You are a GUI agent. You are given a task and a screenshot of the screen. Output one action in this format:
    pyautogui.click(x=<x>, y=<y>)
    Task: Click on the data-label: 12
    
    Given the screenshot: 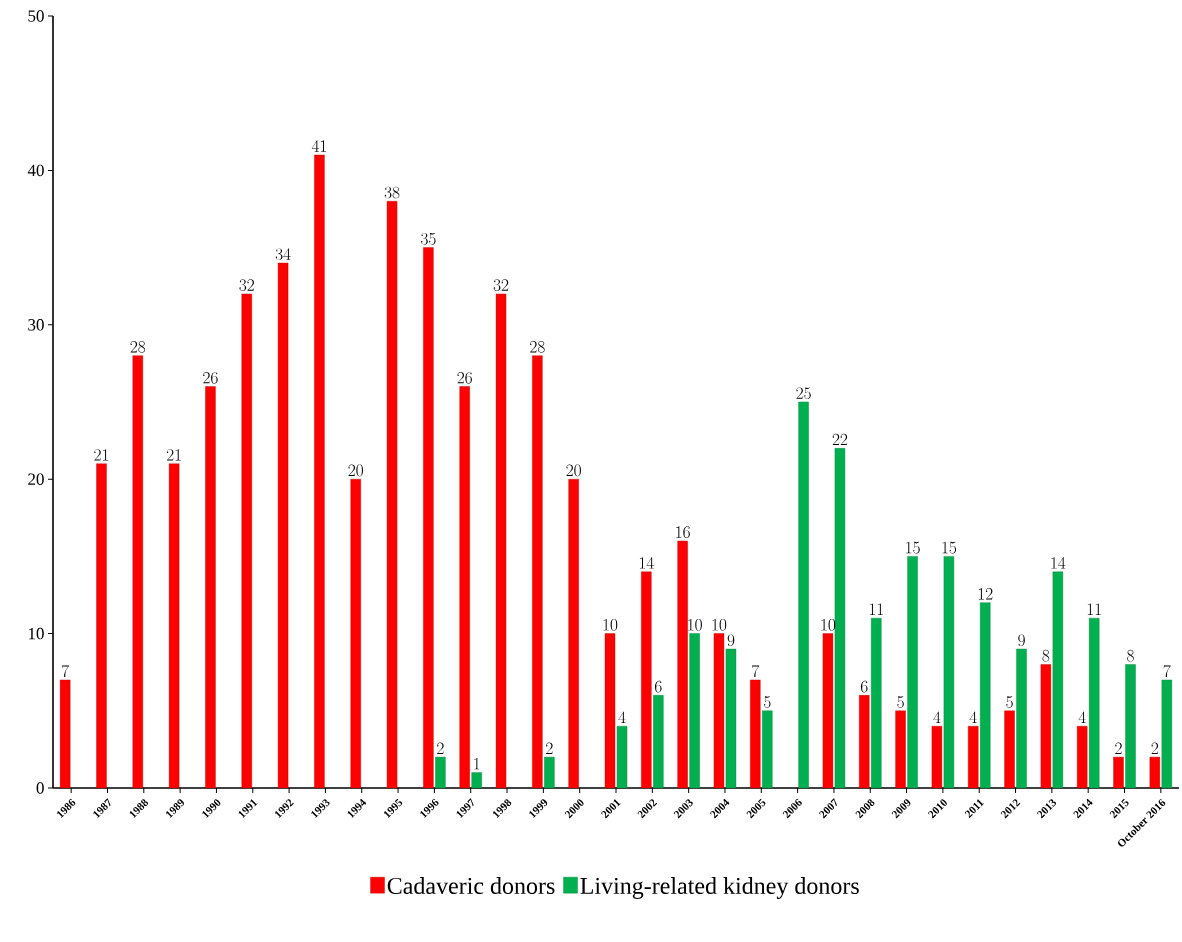 What is the action you would take?
    pyautogui.click(x=985, y=594)
    